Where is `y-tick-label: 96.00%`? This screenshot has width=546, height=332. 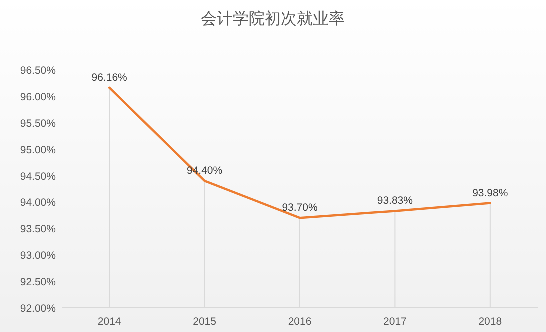 y-tick-label: 96.00% is located at coordinates (38, 97).